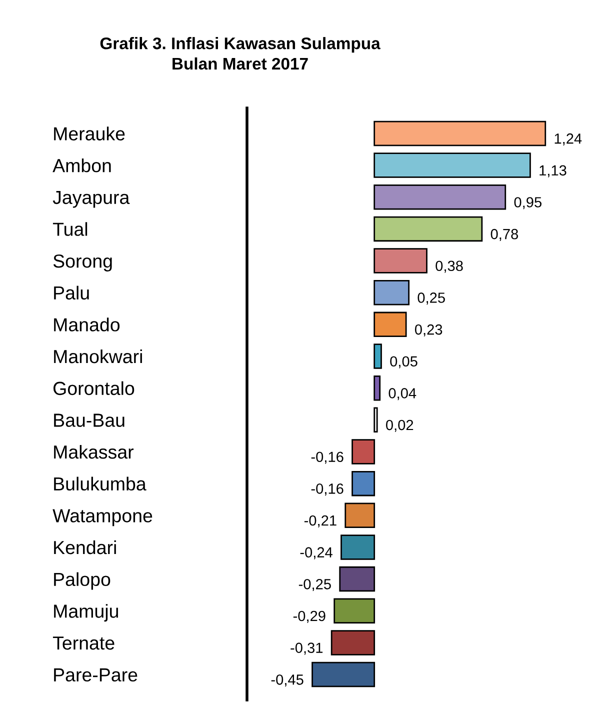 This screenshot has width=598, height=728. Describe the element at coordinates (553, 171) in the screenshot. I see `data-label: 1,13` at that location.